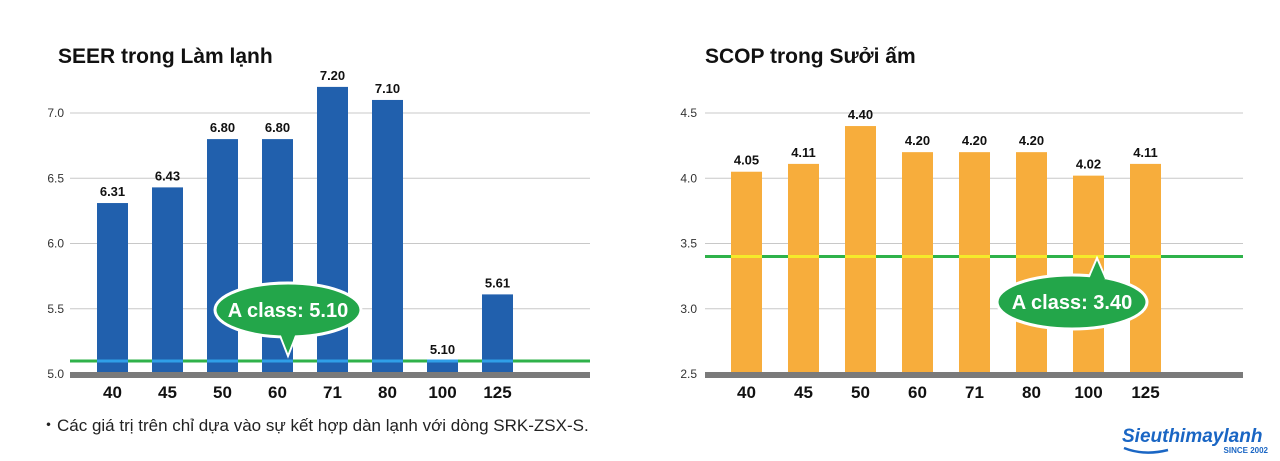 The height and width of the screenshot is (461, 1280). What do you see at coordinates (442, 349) in the screenshot?
I see `data-label: 5.10` at bounding box center [442, 349].